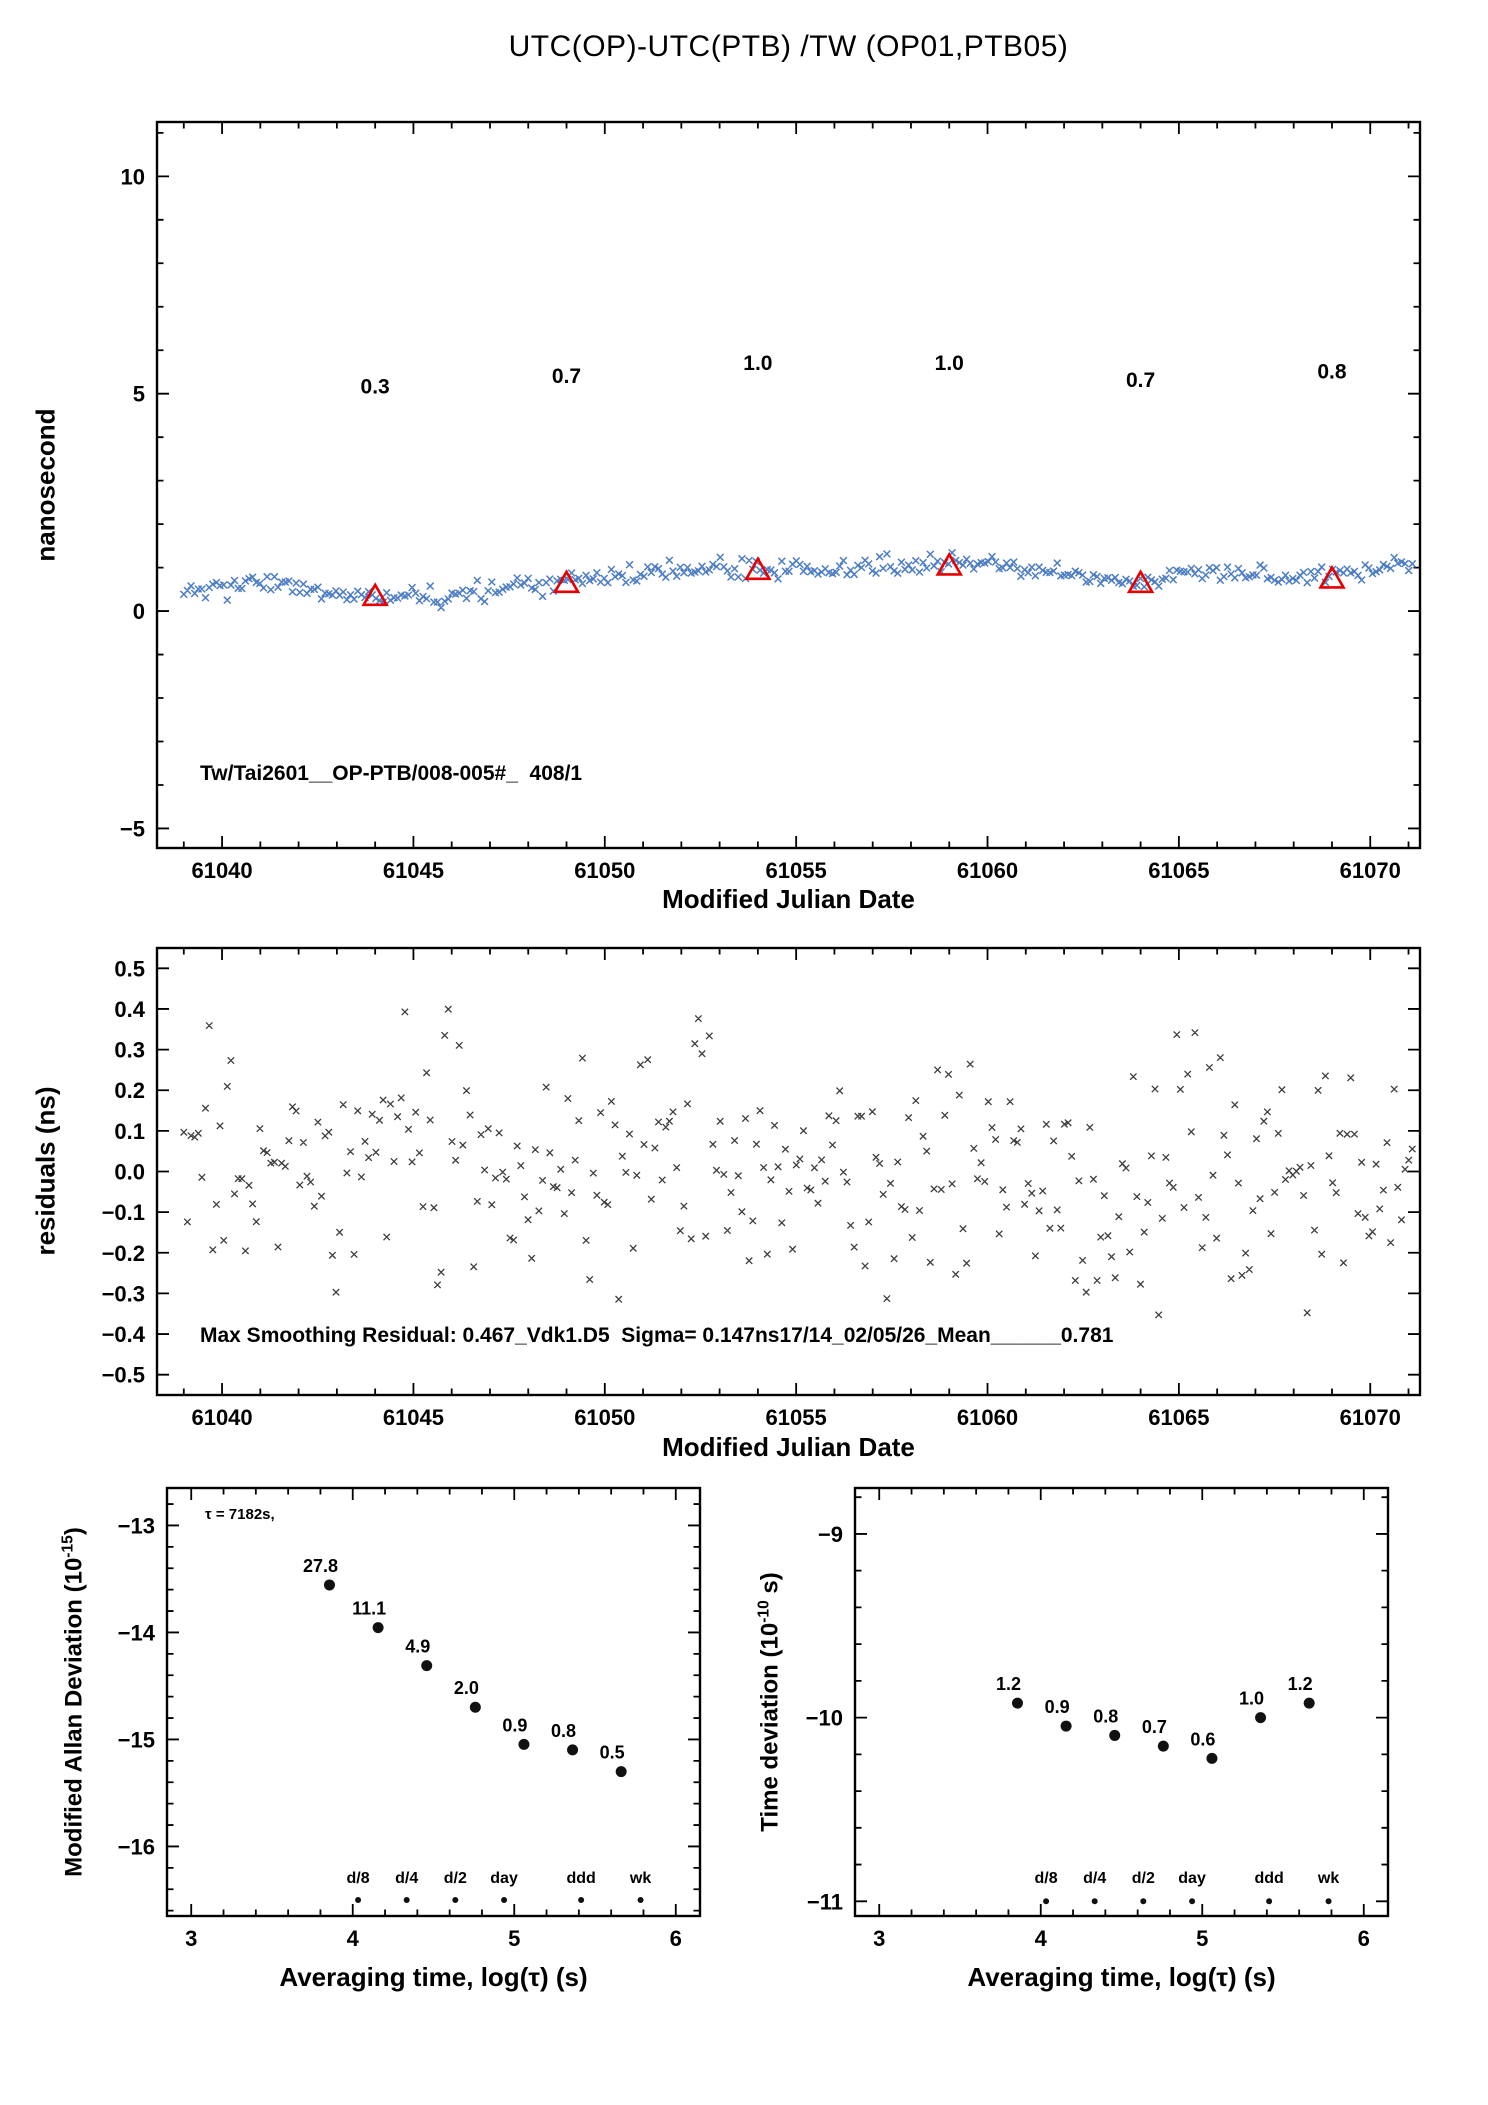 The image size is (1488, 2105). I want to click on mdev-ylabel-sup: -15, so click(68, 1546).